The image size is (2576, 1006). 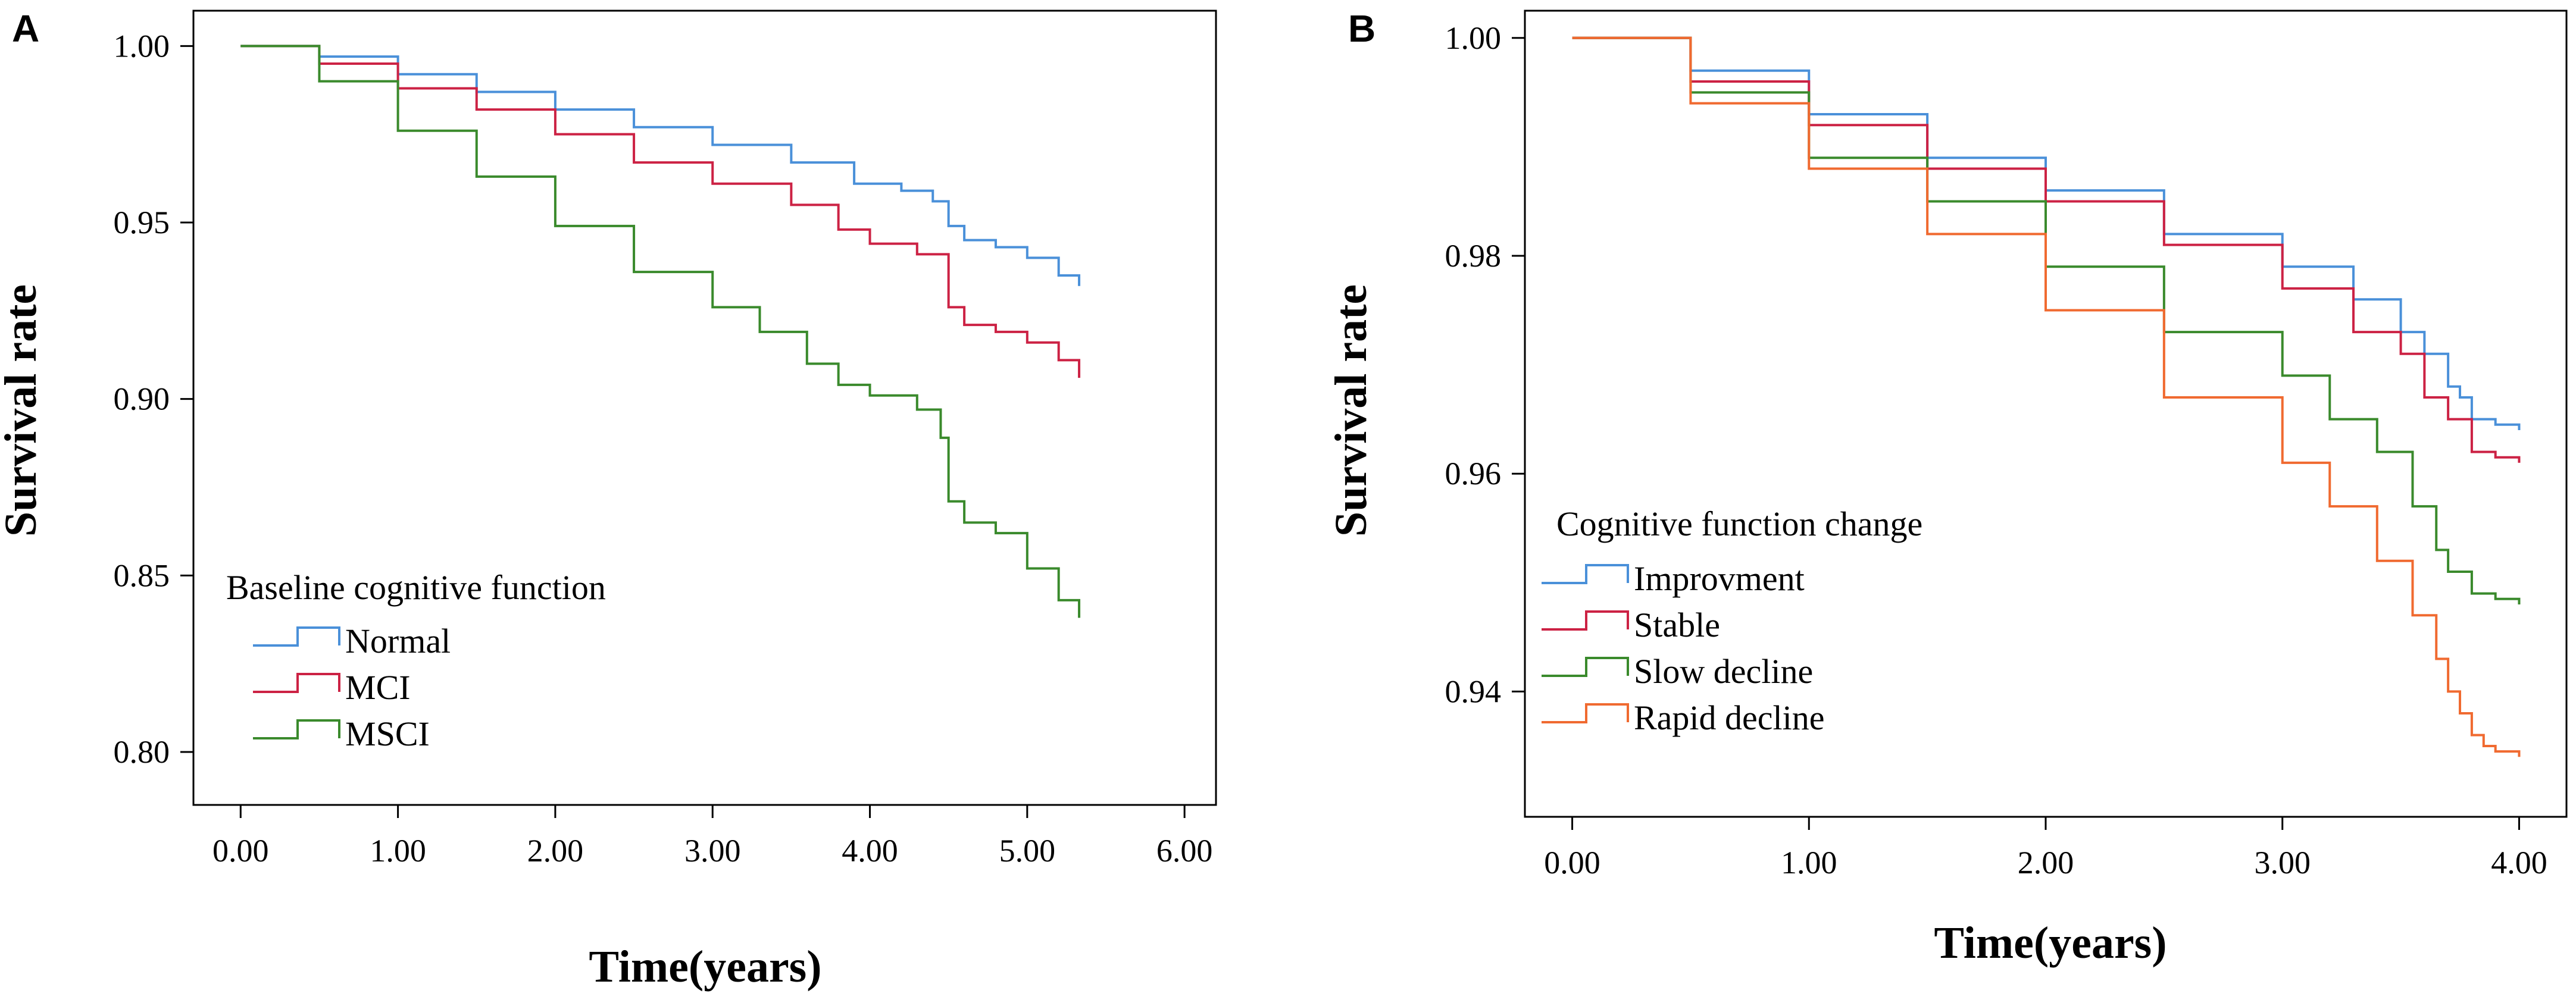 I want to click on legend-swatch-mci, so click(x=296, y=683).